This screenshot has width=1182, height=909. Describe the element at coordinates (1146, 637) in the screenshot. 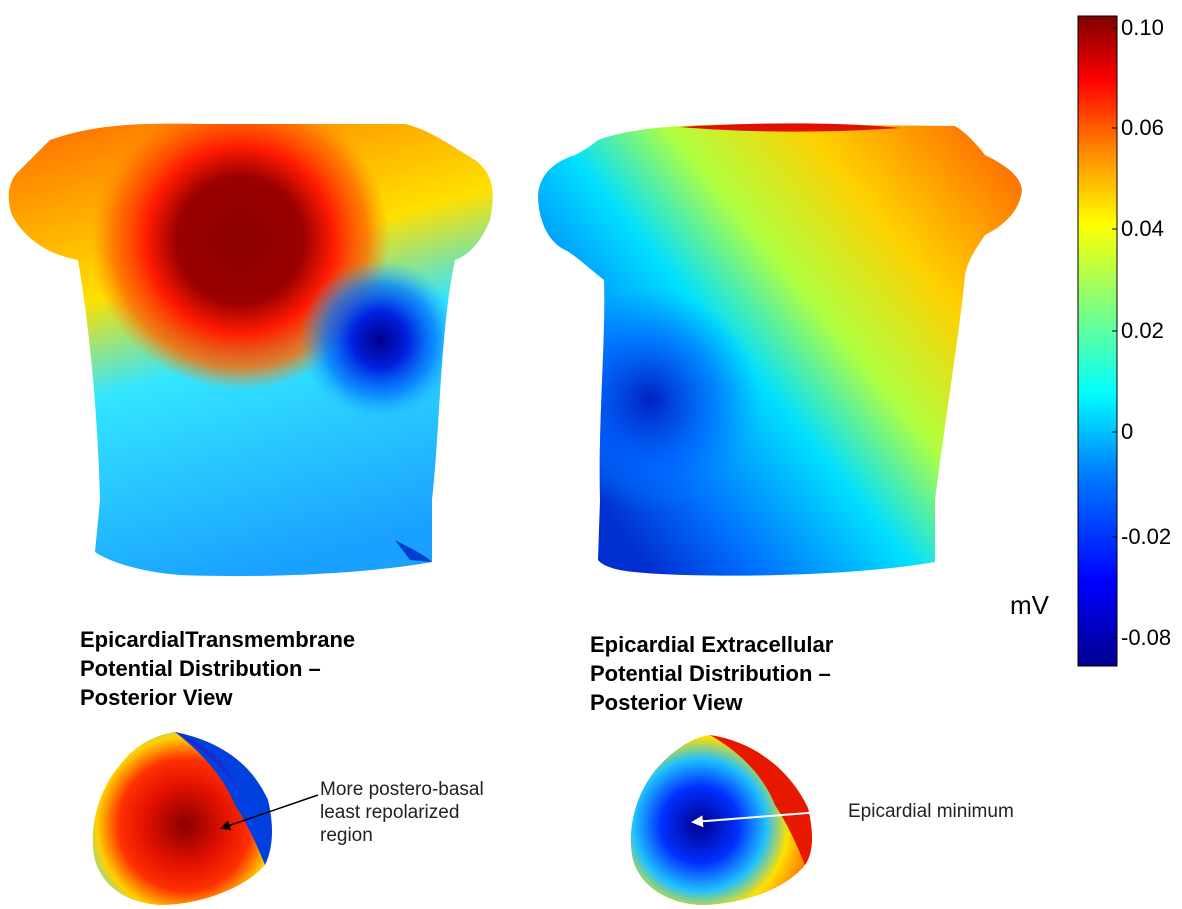

I see `colorbar-tick-label: -0.08` at that location.